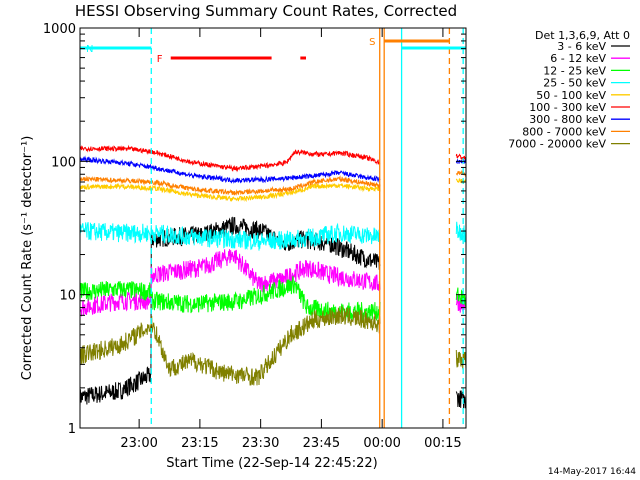 This screenshot has width=640, height=480. What do you see at coordinates (567, 107) in the screenshot?
I see `legend-entry-label: 100 - 300 keV` at bounding box center [567, 107].